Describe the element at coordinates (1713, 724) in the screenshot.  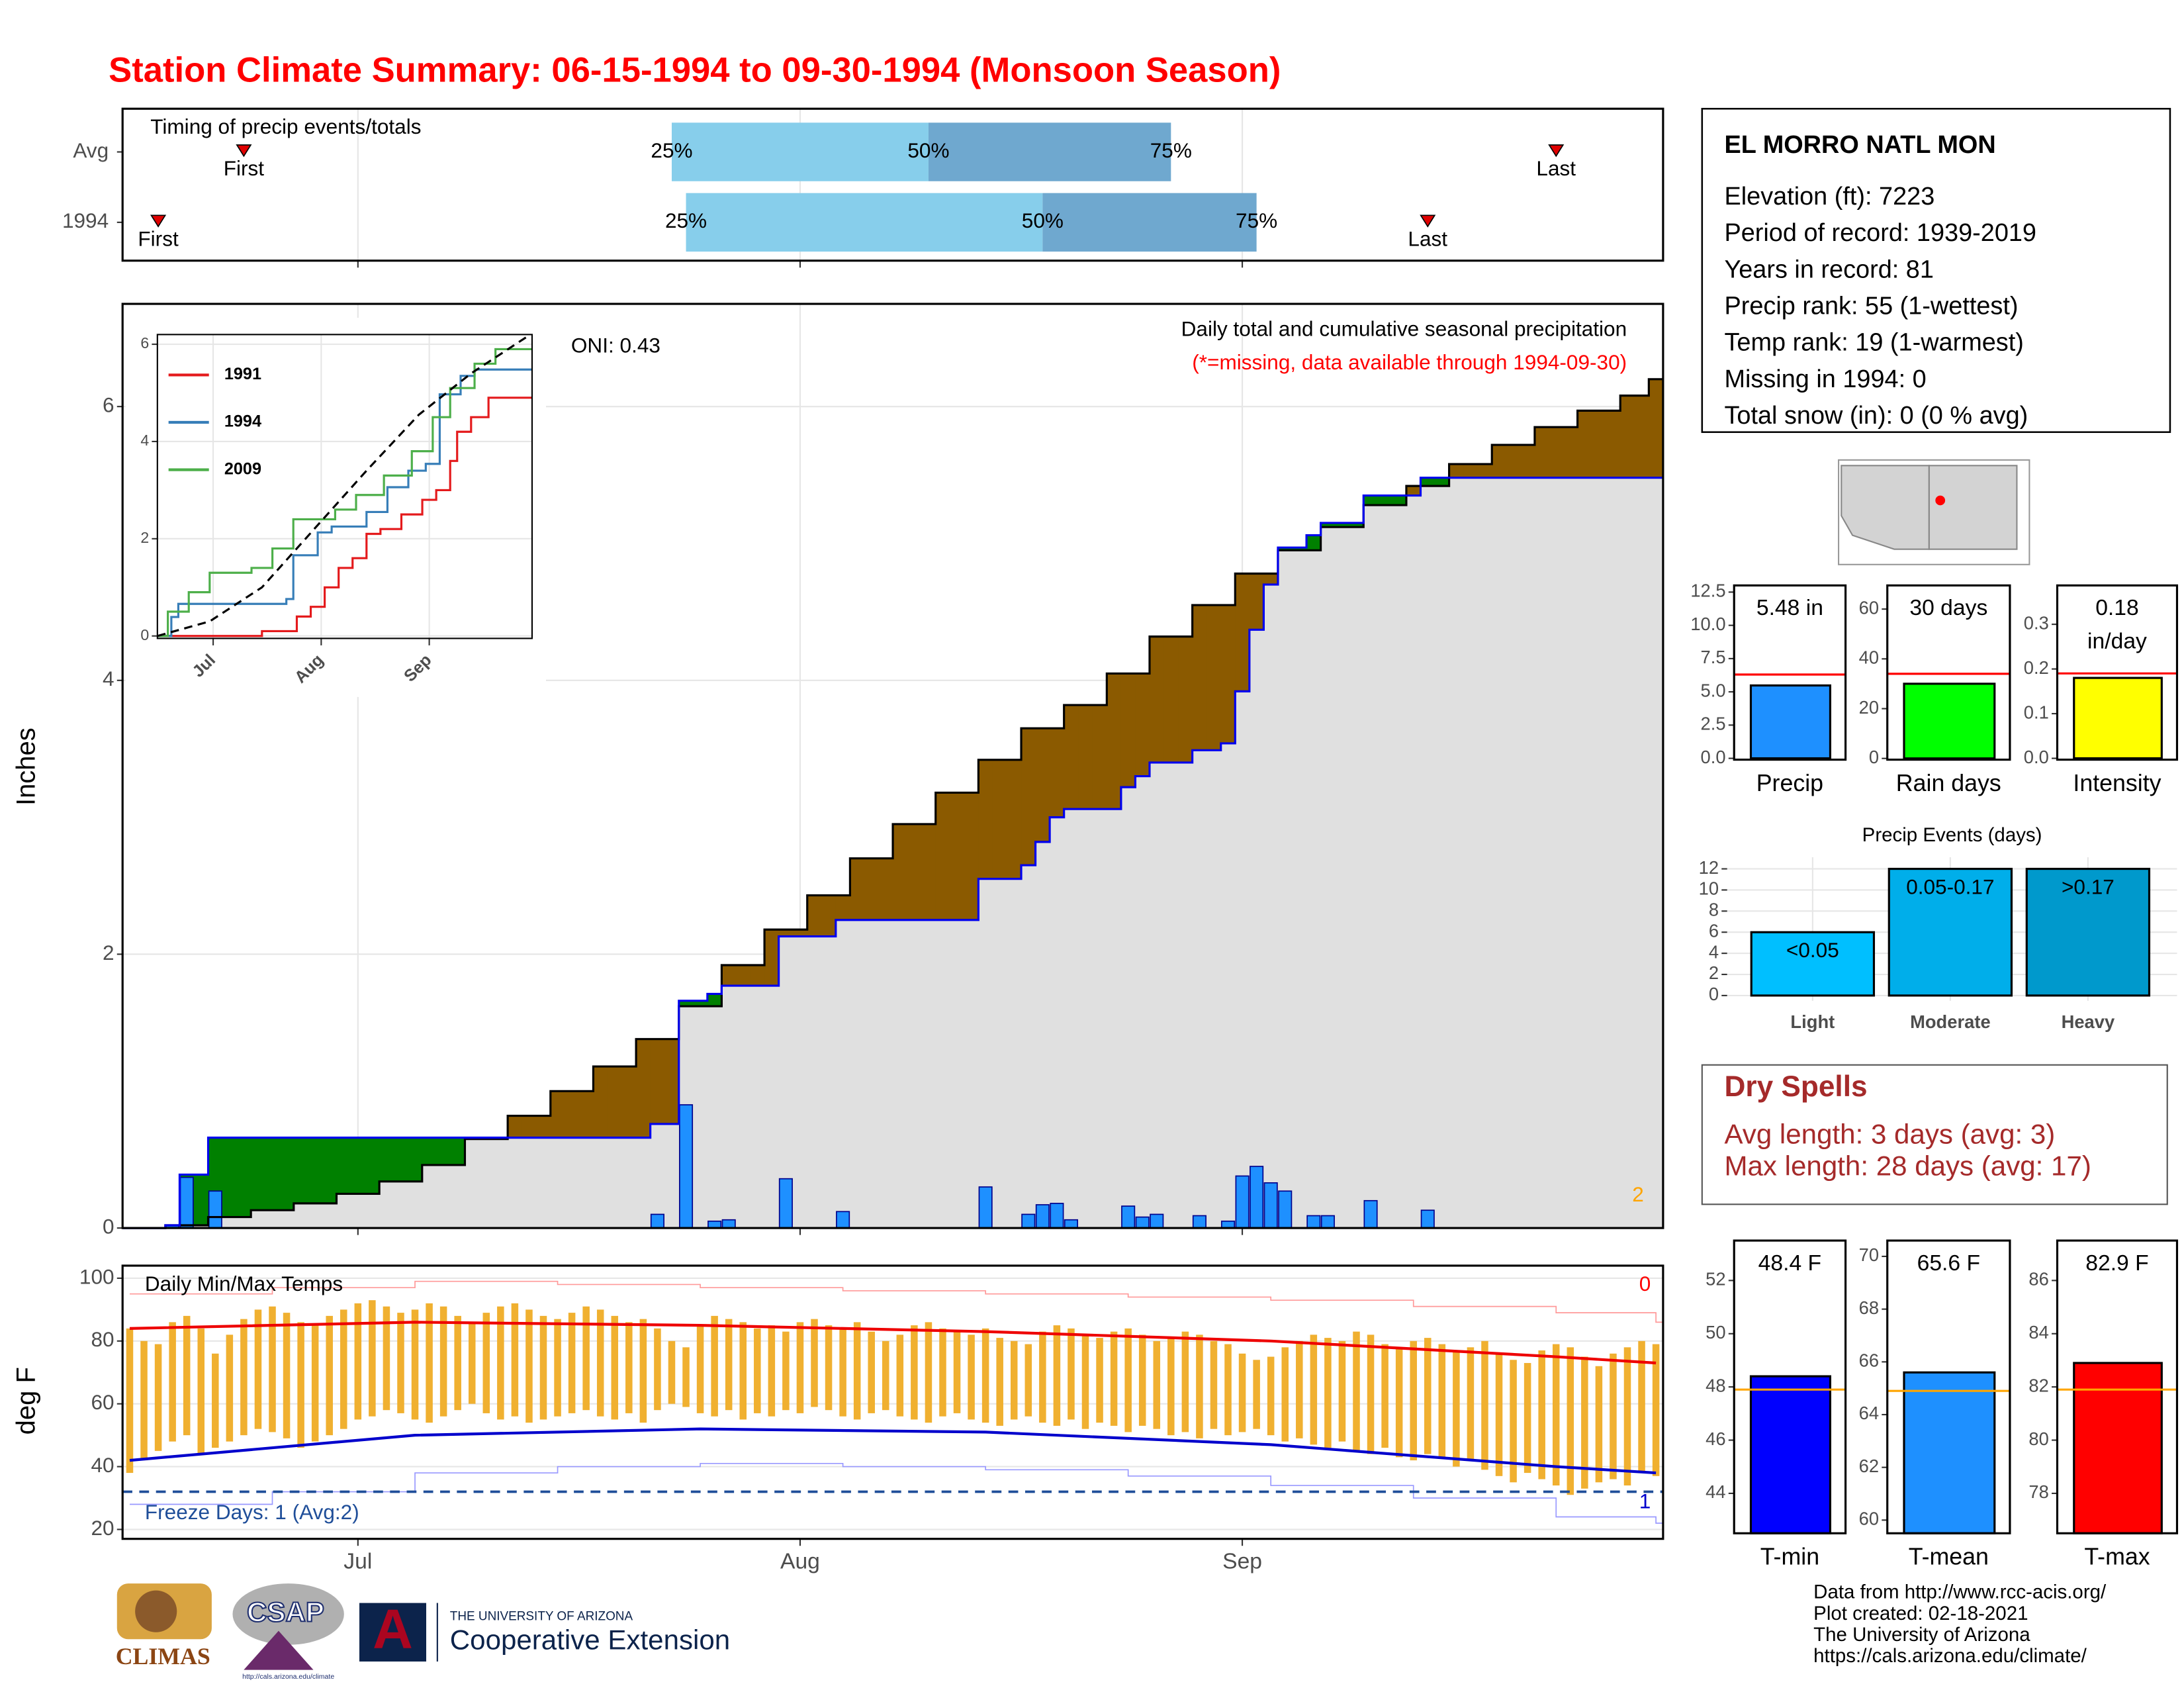
I see `y-tick-label: 2.5` at that location.